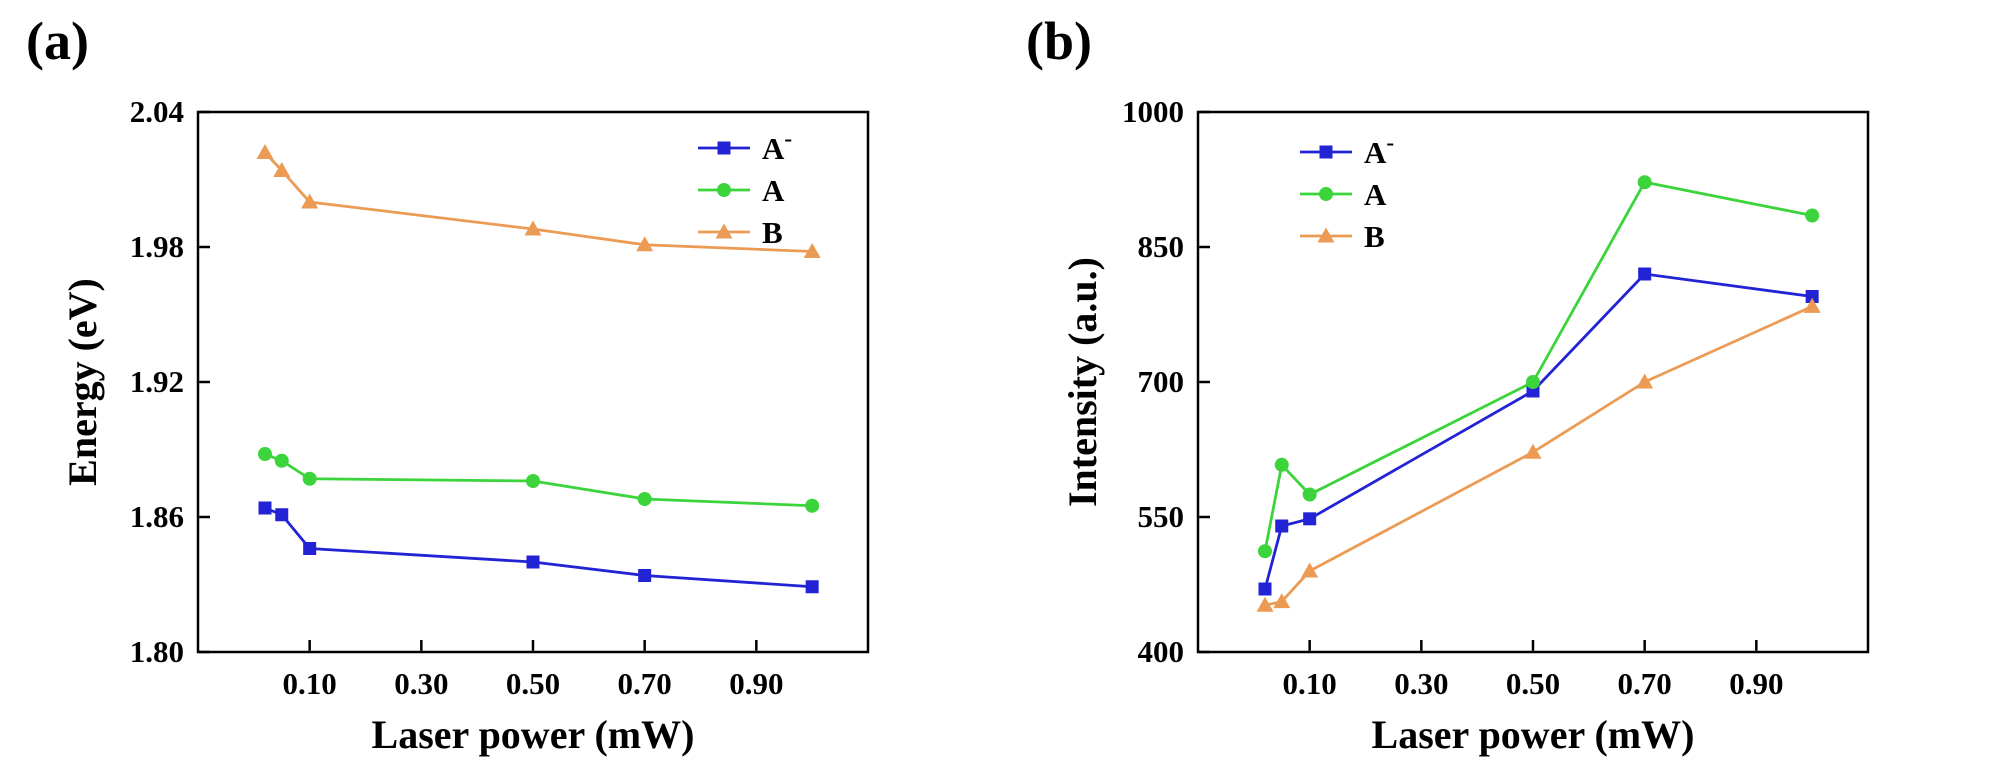 The image size is (2000, 774). Describe the element at coordinates (57, 41) in the screenshot. I see `panel-a-label: (a)` at that location.